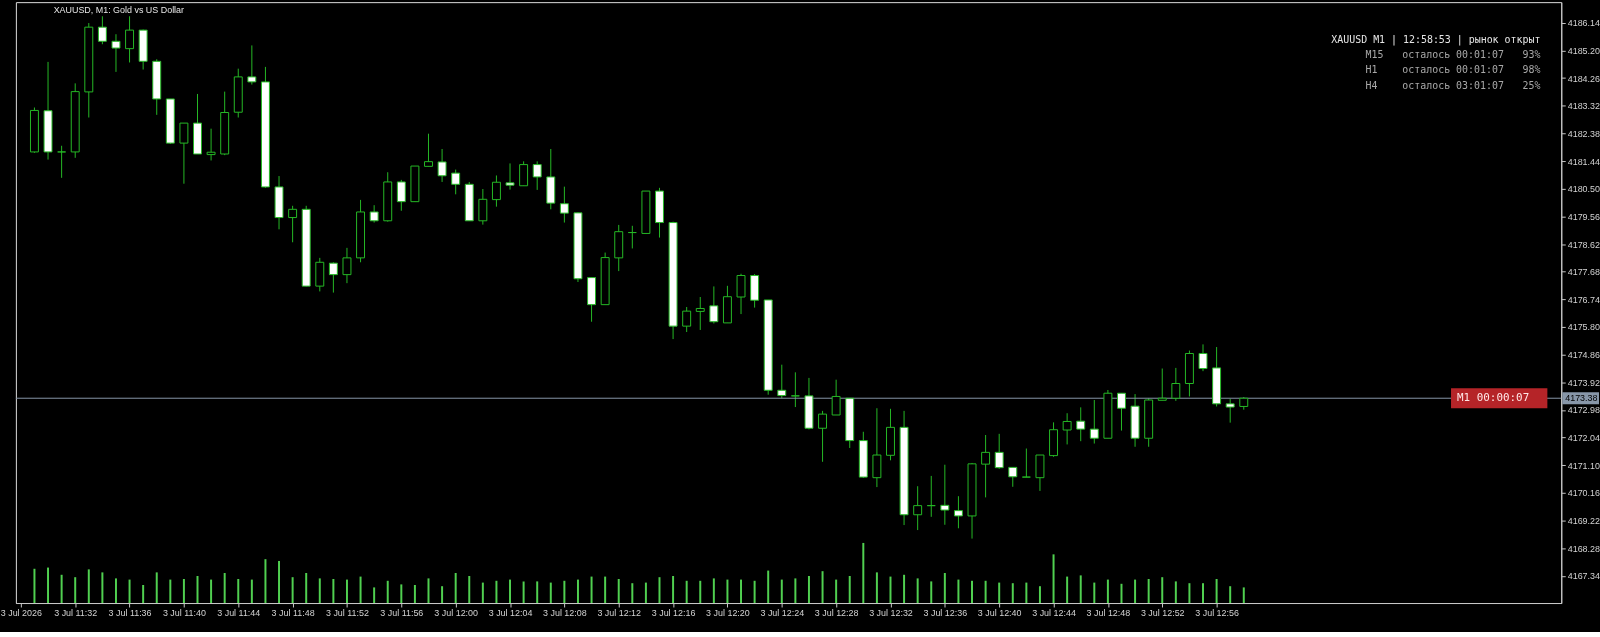  Describe the element at coordinates (130, 613) in the screenshot. I see `x-tick-label: 3 Jul 11:36` at that location.